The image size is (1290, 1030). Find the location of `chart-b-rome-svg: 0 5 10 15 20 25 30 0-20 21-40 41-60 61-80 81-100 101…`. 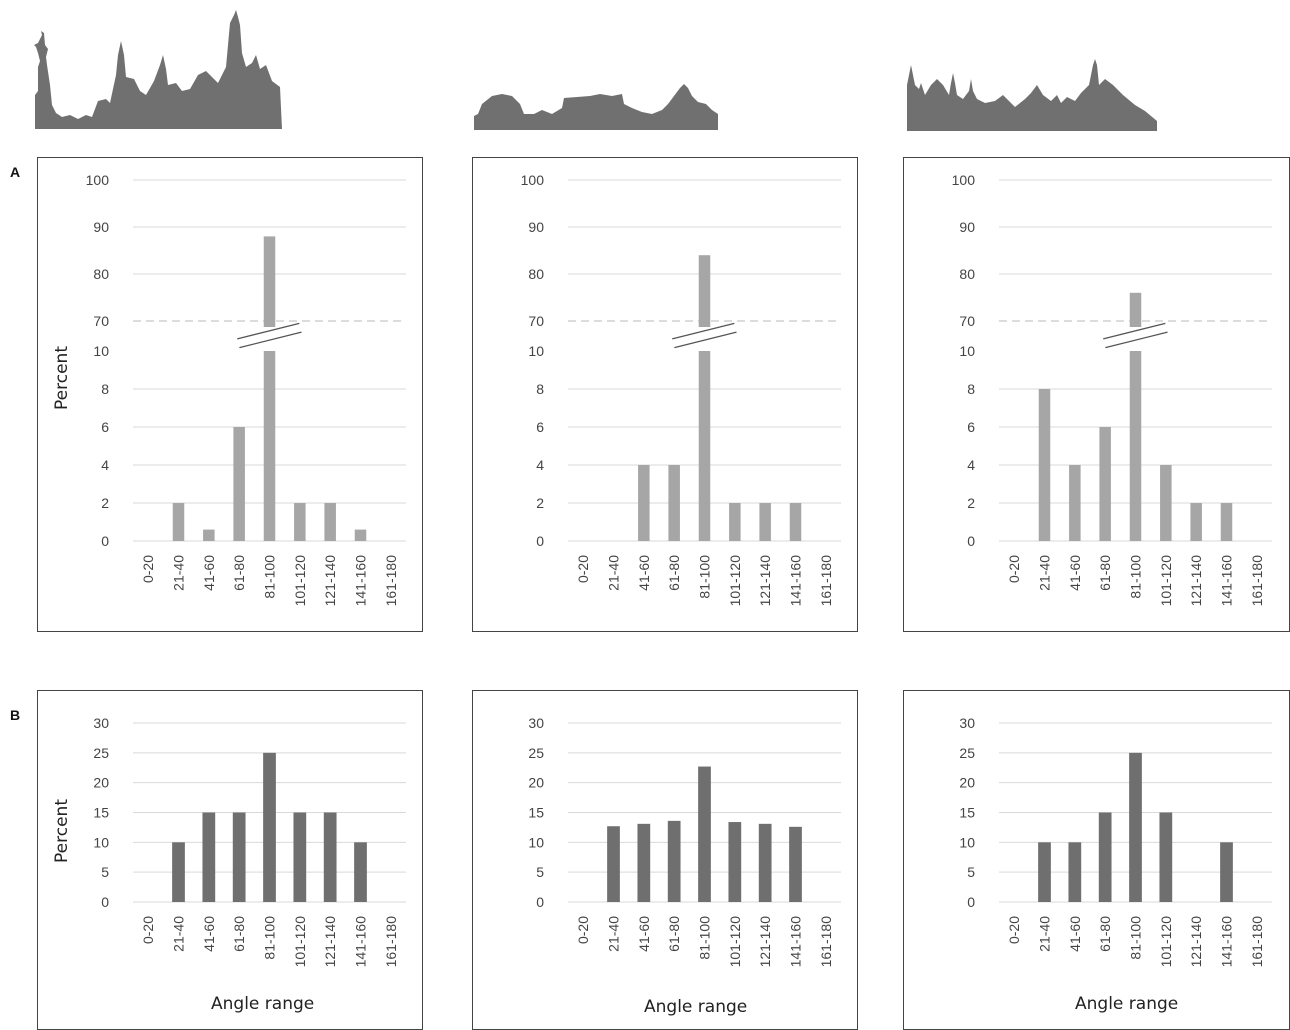

chart-b-rome-svg: 0 5 10 15 20 25 30 0-20 21-40 41-60 61-80 81-100 101… is located at coordinates (684, 841).